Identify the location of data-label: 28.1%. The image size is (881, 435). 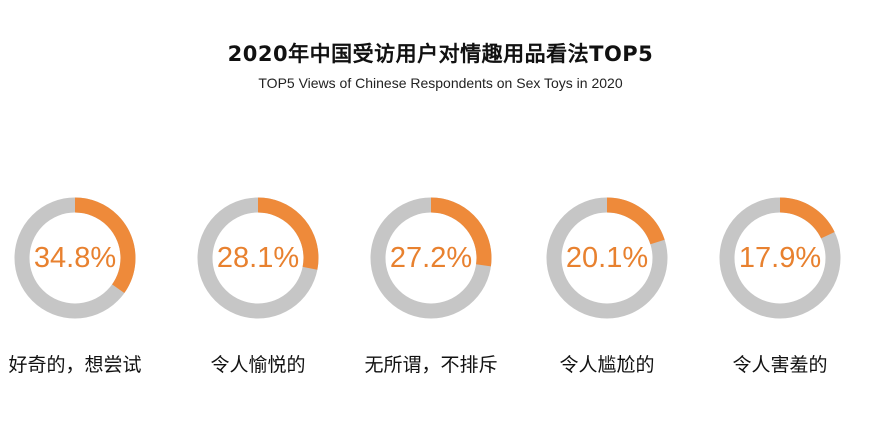
(258, 258).